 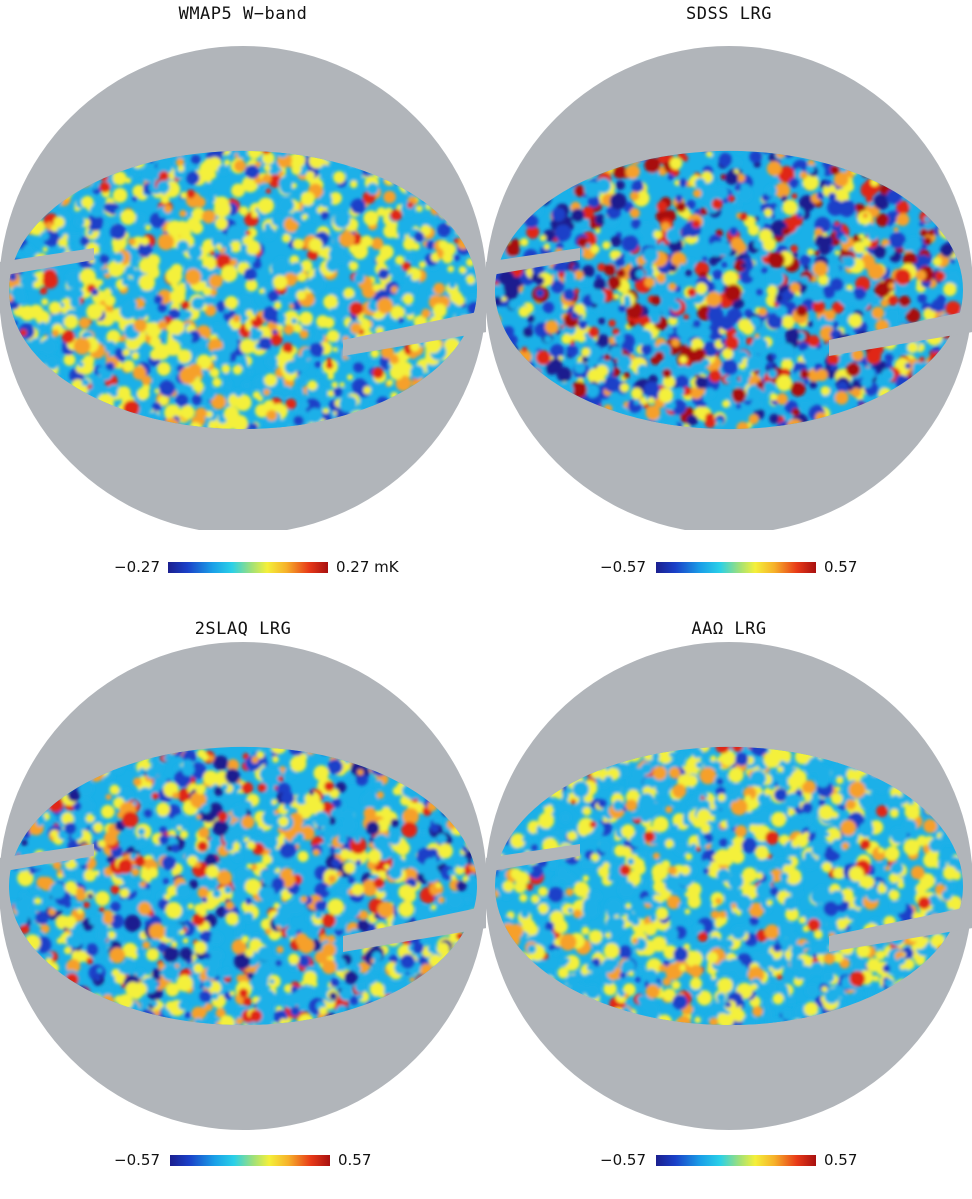 I want to click on colorbar-max-label: 0.27 mK, so click(x=367, y=567).